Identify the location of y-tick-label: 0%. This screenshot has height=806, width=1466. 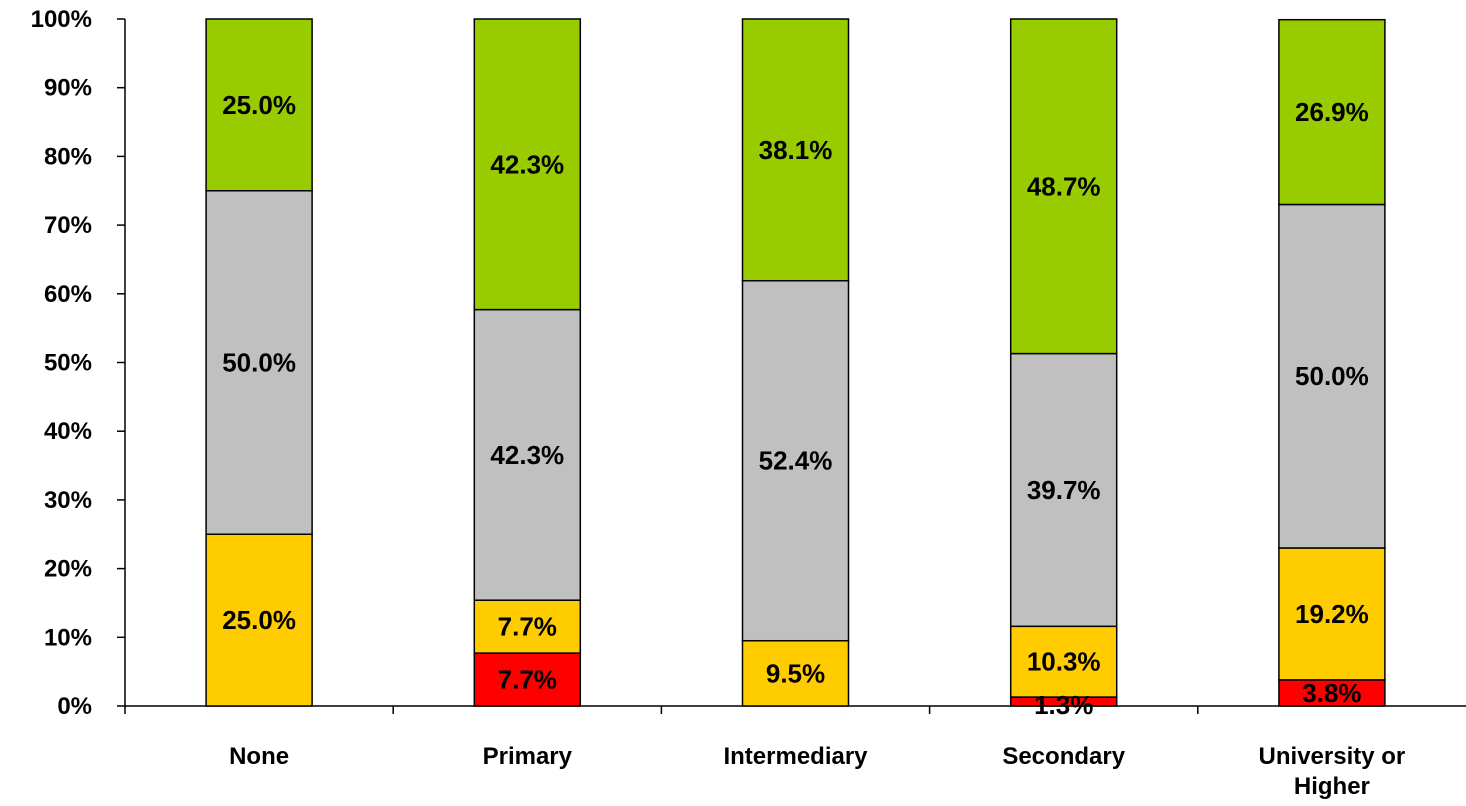
(74, 706).